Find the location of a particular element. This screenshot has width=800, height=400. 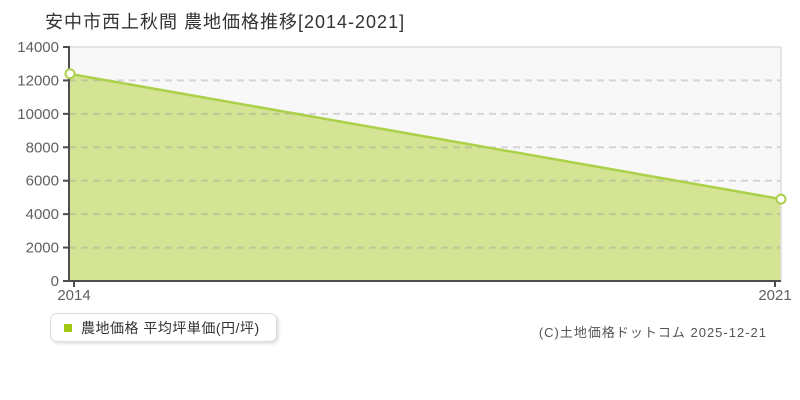

legend: 農地価格 平均坪単価(円/坪) is located at coordinates (163, 327).